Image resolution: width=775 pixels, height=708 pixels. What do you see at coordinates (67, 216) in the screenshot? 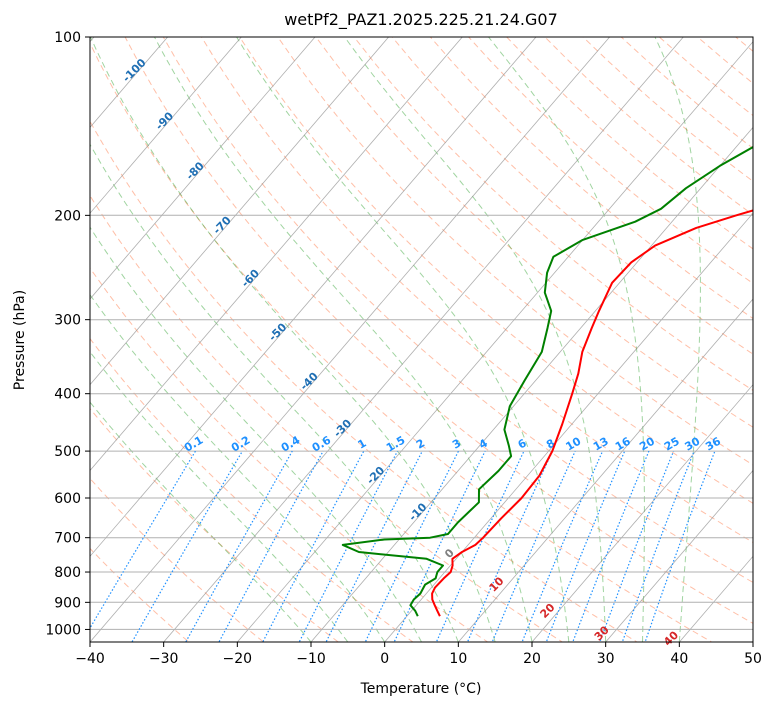
I see `y-tick-label: 200` at bounding box center [67, 216].